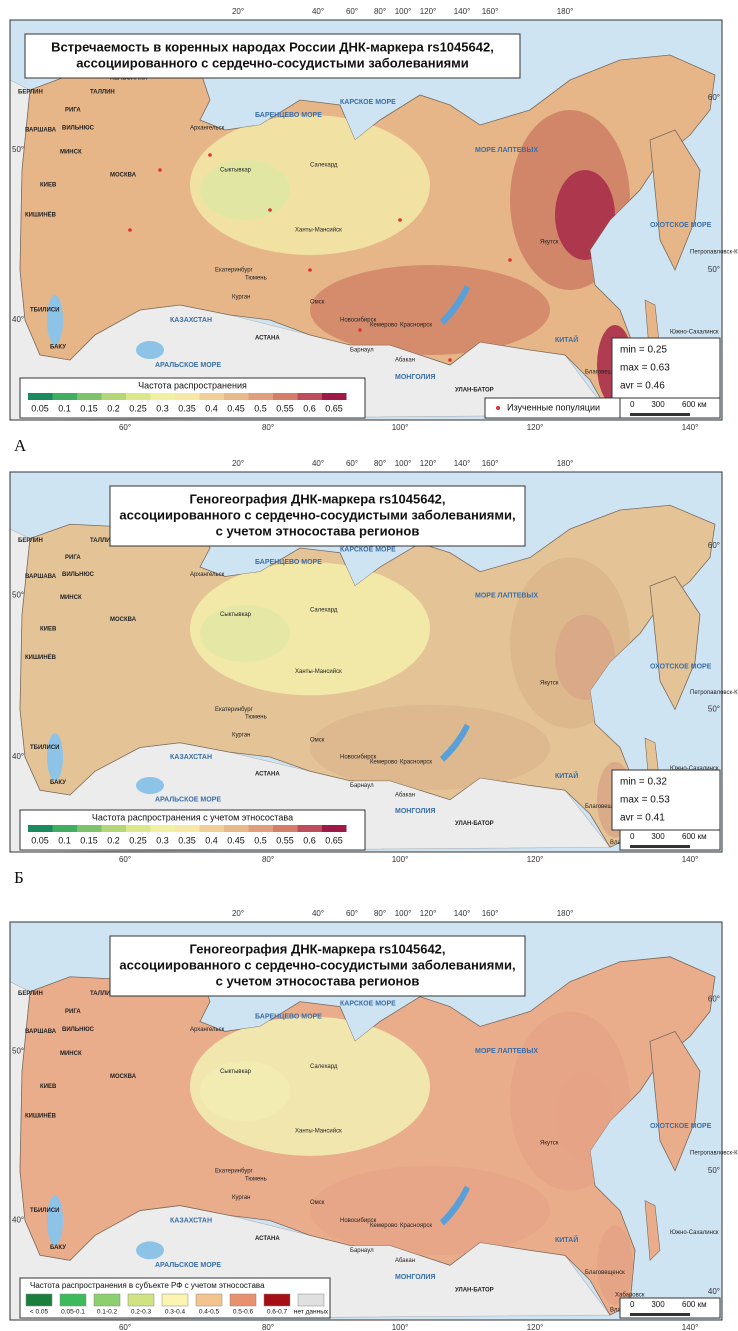  Describe the element at coordinates (241, 736) in the screenshot. I see `map-label: Курган` at that location.